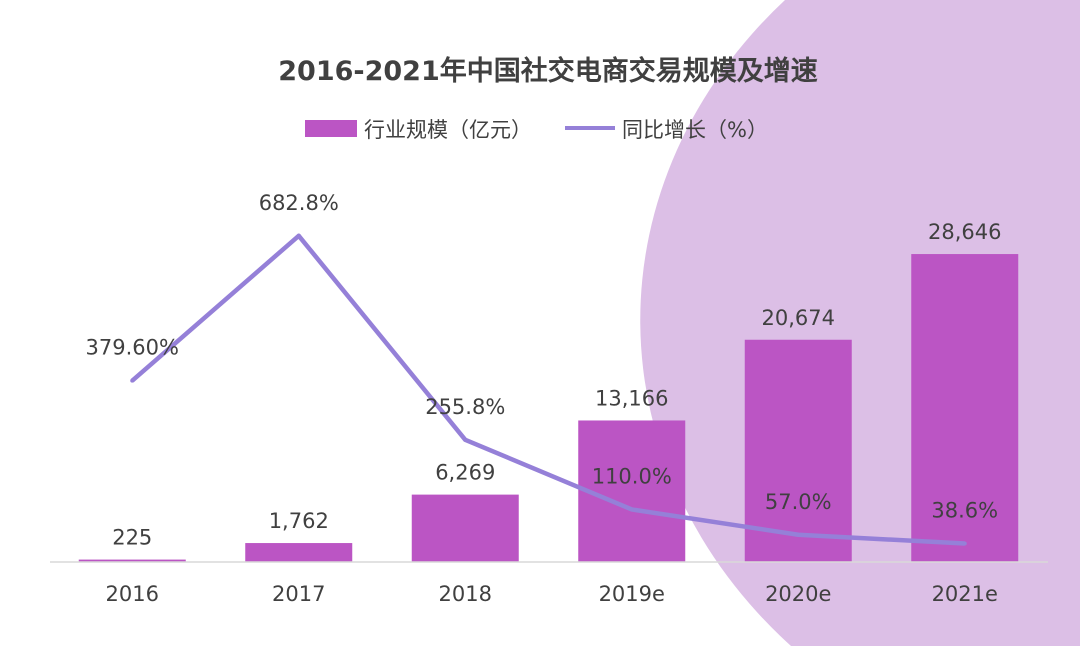 The image size is (1080, 646). Describe the element at coordinates (132, 538) in the screenshot. I see `bar-data-label: 225` at that location.